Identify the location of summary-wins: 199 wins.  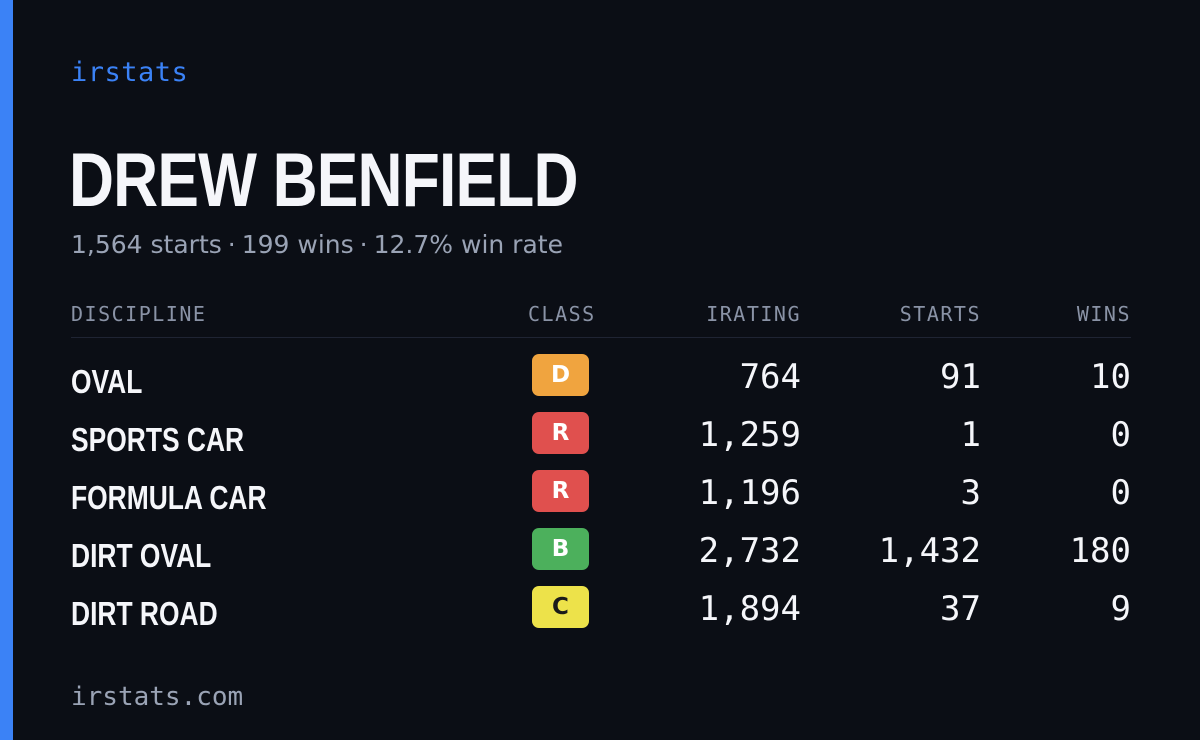
(297, 244).